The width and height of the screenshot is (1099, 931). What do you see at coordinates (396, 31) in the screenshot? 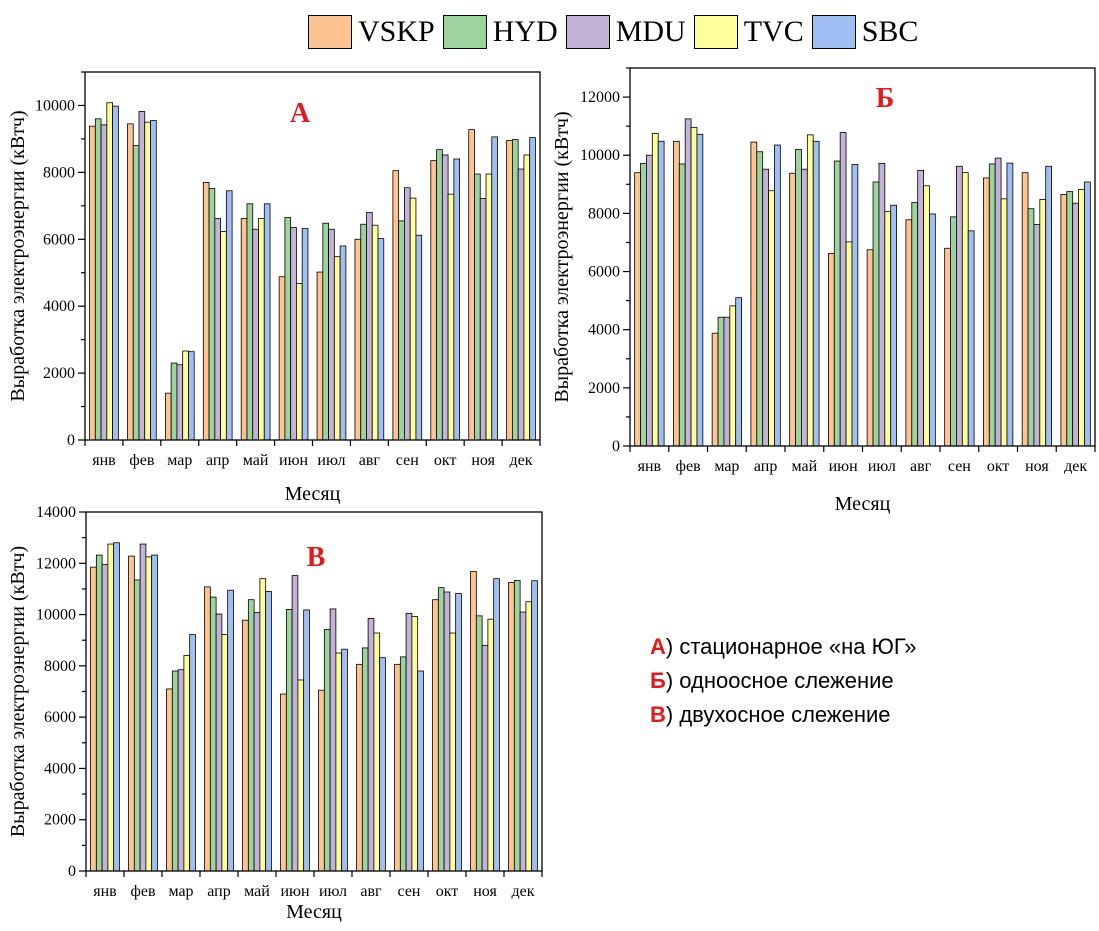
I see `legend-label: VSKP` at bounding box center [396, 31].